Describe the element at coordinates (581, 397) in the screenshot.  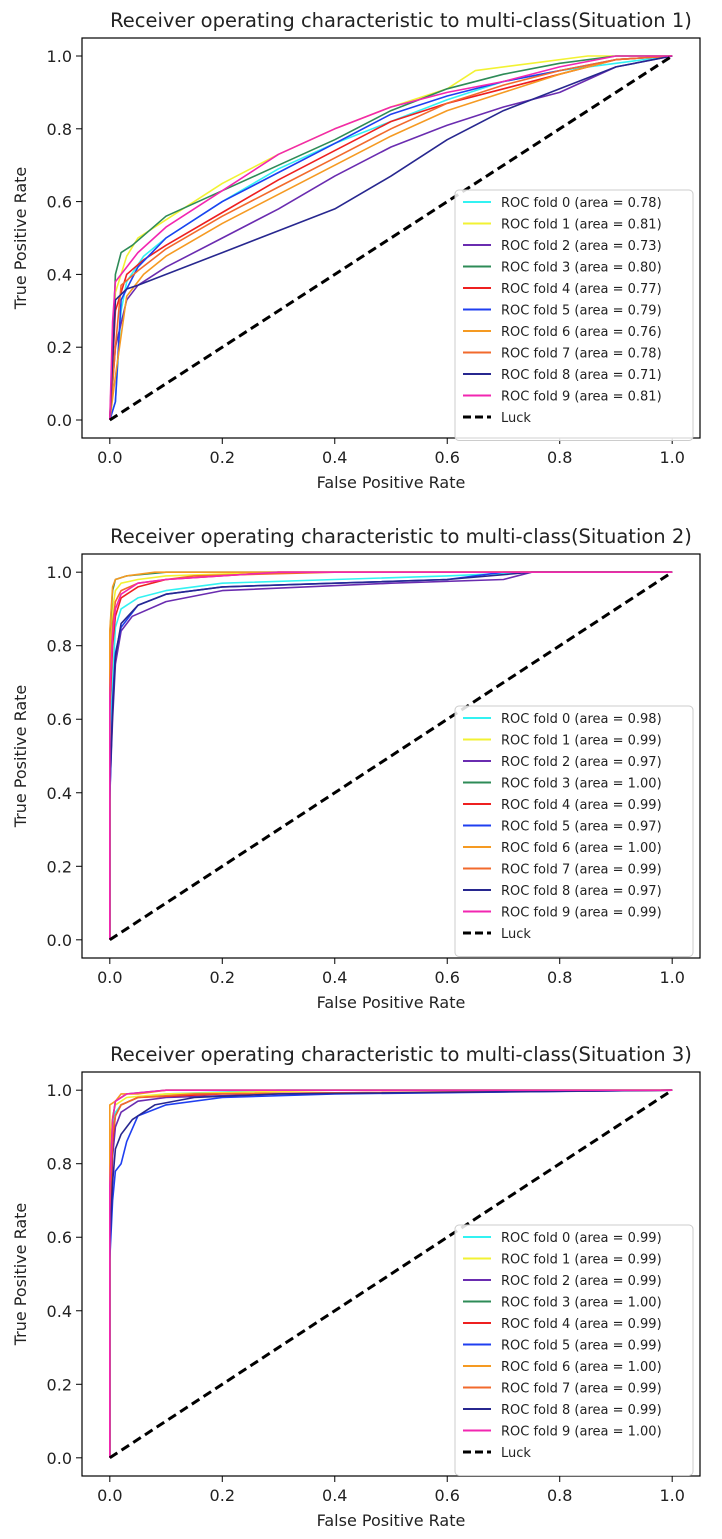
I see `legend-entry: ROC fold 9 (area = 0.81)` at that location.